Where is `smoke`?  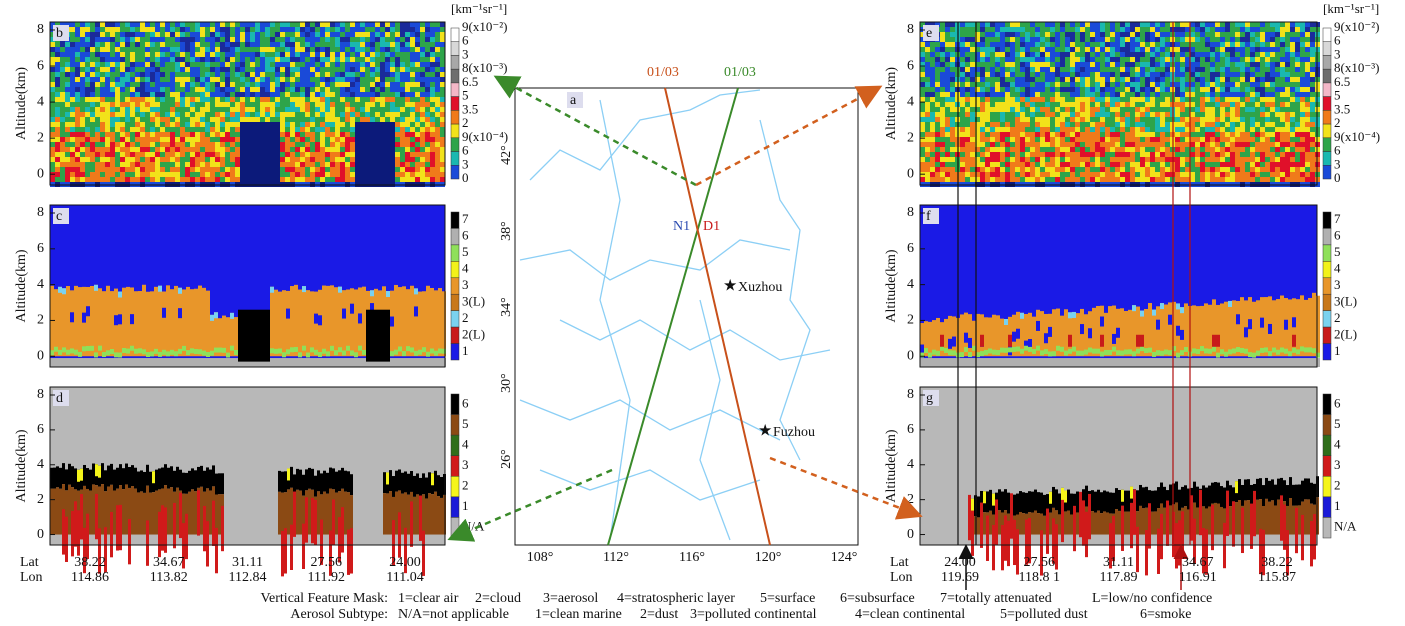 smoke is located at coordinates (162, 478).